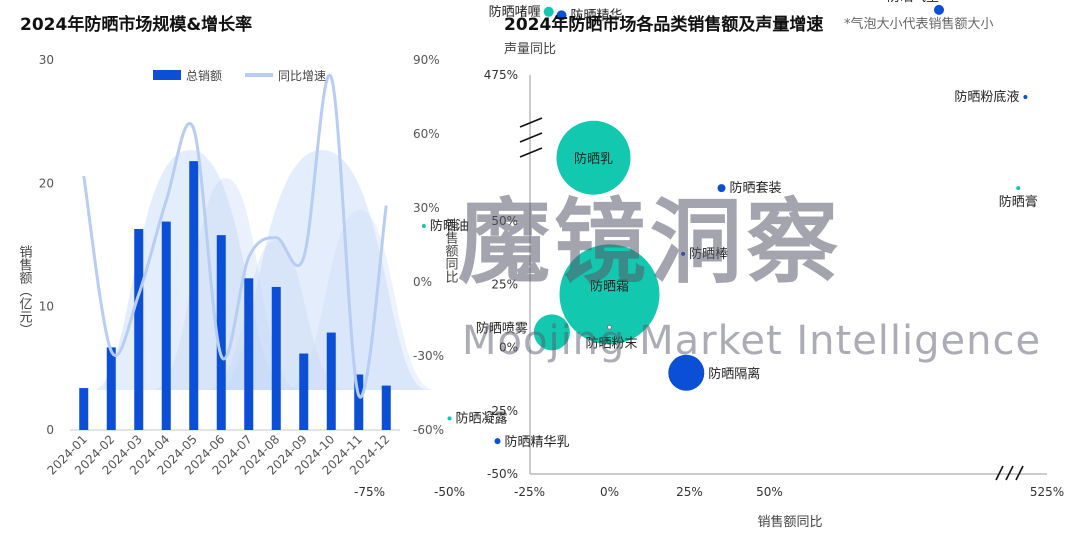 The width and height of the screenshot is (1080, 544). I want to click on bubble-防晒乳, so click(593, 157).